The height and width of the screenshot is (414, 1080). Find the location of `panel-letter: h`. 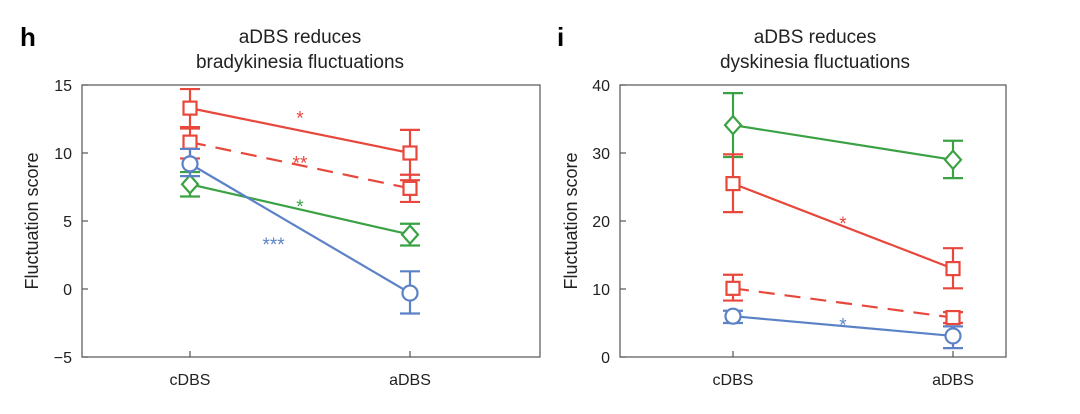

panel-letter: h is located at coordinates (28, 37).